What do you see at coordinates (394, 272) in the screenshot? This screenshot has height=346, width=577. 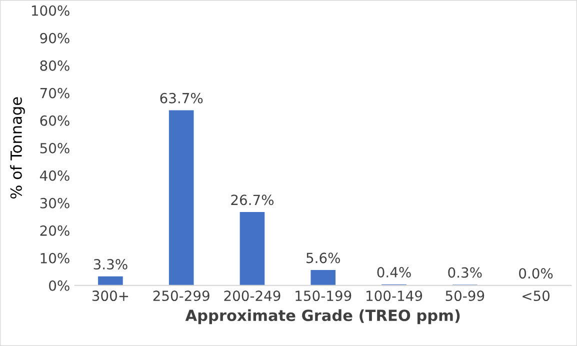 I see `data-label: 0.4%` at bounding box center [394, 272].